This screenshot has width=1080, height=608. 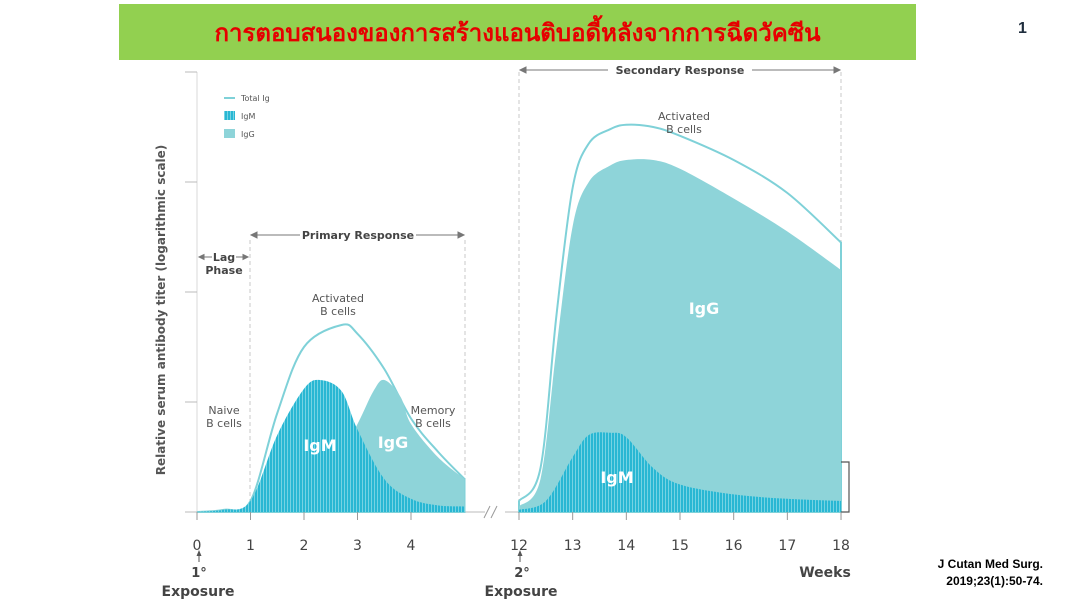 I want to click on lag-phase-span, so click(x=223, y=257).